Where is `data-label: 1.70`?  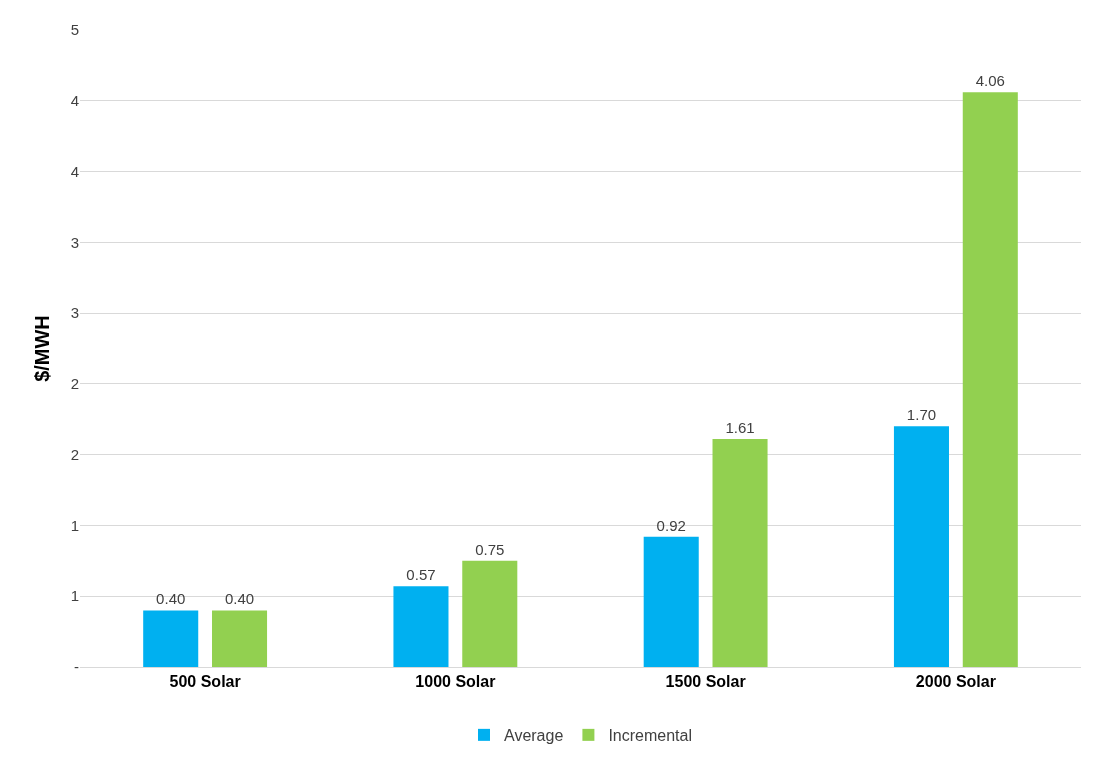 data-label: 1.70 is located at coordinates (921, 415).